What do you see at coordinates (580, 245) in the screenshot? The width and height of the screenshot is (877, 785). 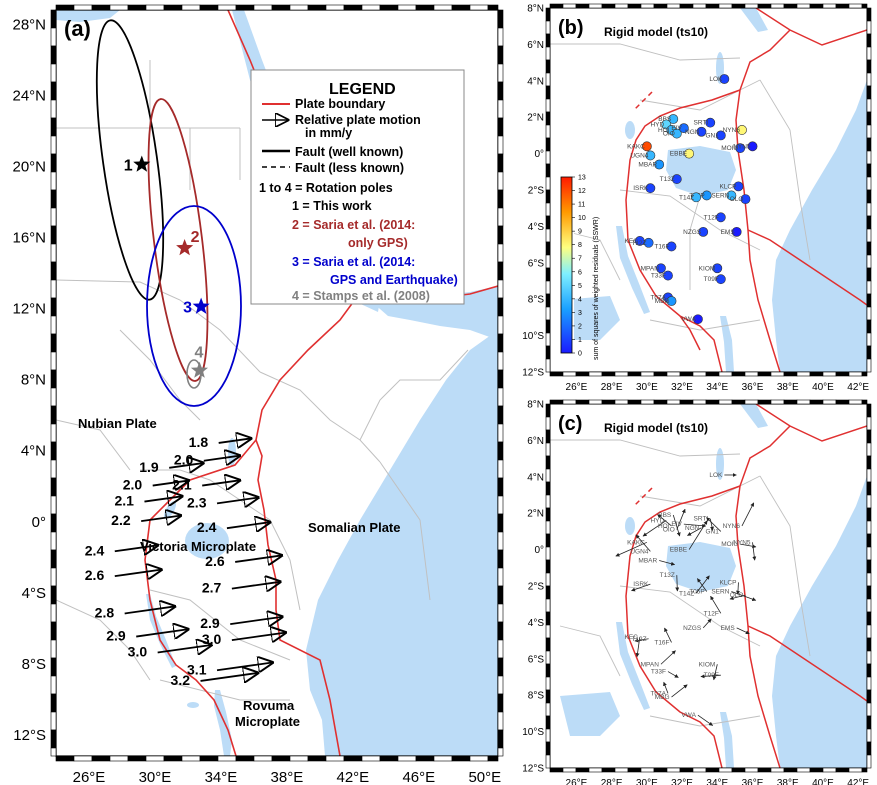 I see `colorbar-tick-label: 8` at bounding box center [580, 245].